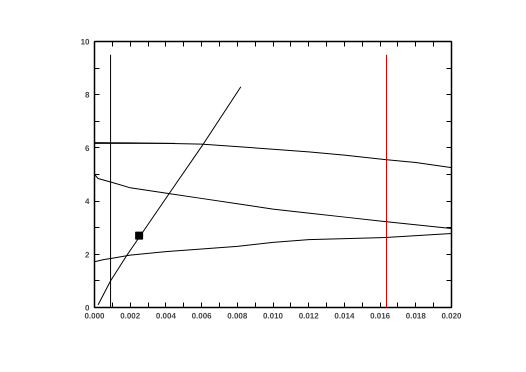 The image size is (526, 372). I want to click on y-tick-label: 6, so click(87, 148).